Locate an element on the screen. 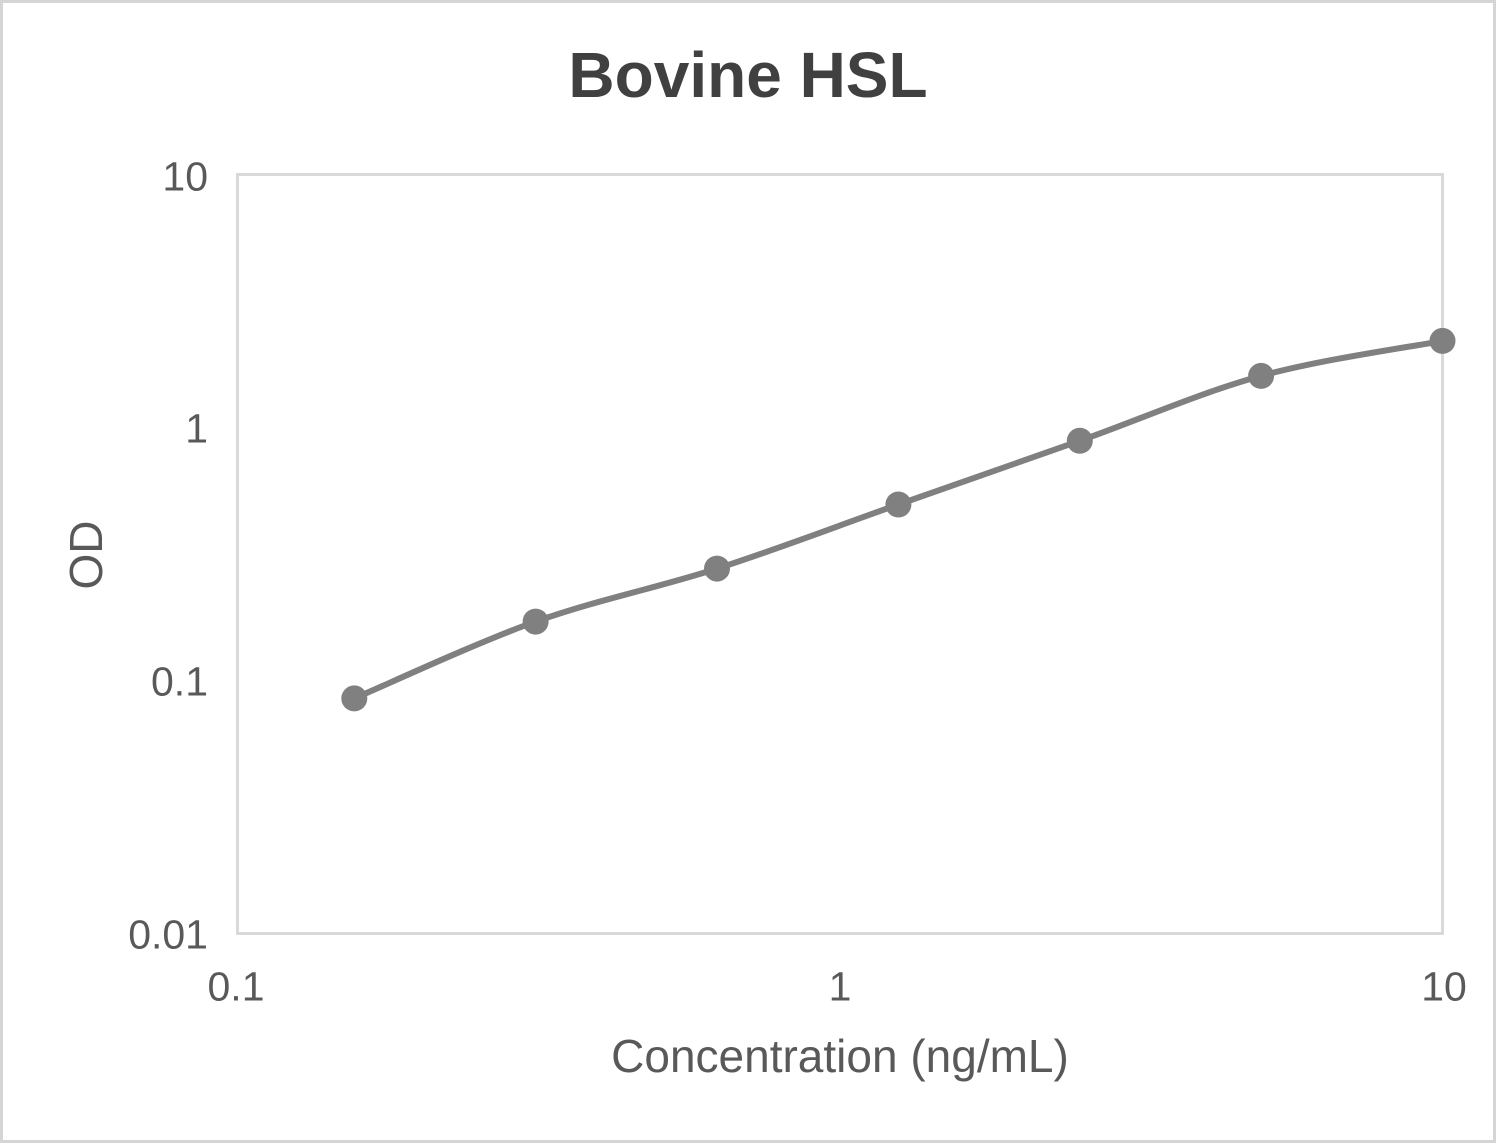 This screenshot has width=1496, height=1148. svg-text: Concentration (ng/mL) is located at coordinates (840, 1056).